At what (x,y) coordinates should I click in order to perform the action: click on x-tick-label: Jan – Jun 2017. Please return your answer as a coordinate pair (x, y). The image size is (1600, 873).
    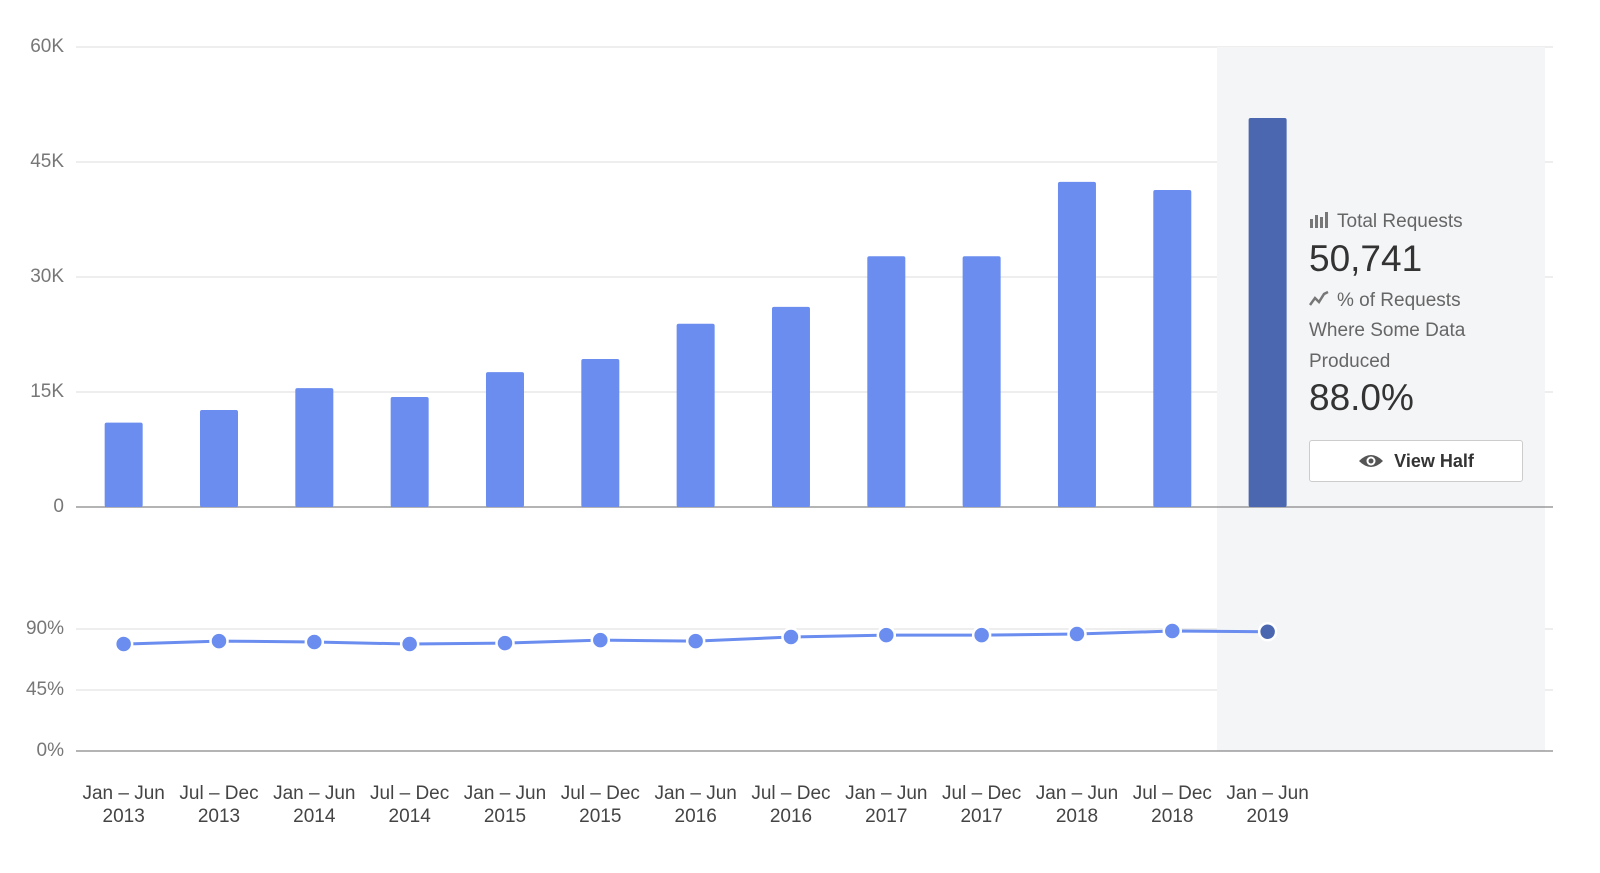
    Looking at the image, I should click on (886, 805).